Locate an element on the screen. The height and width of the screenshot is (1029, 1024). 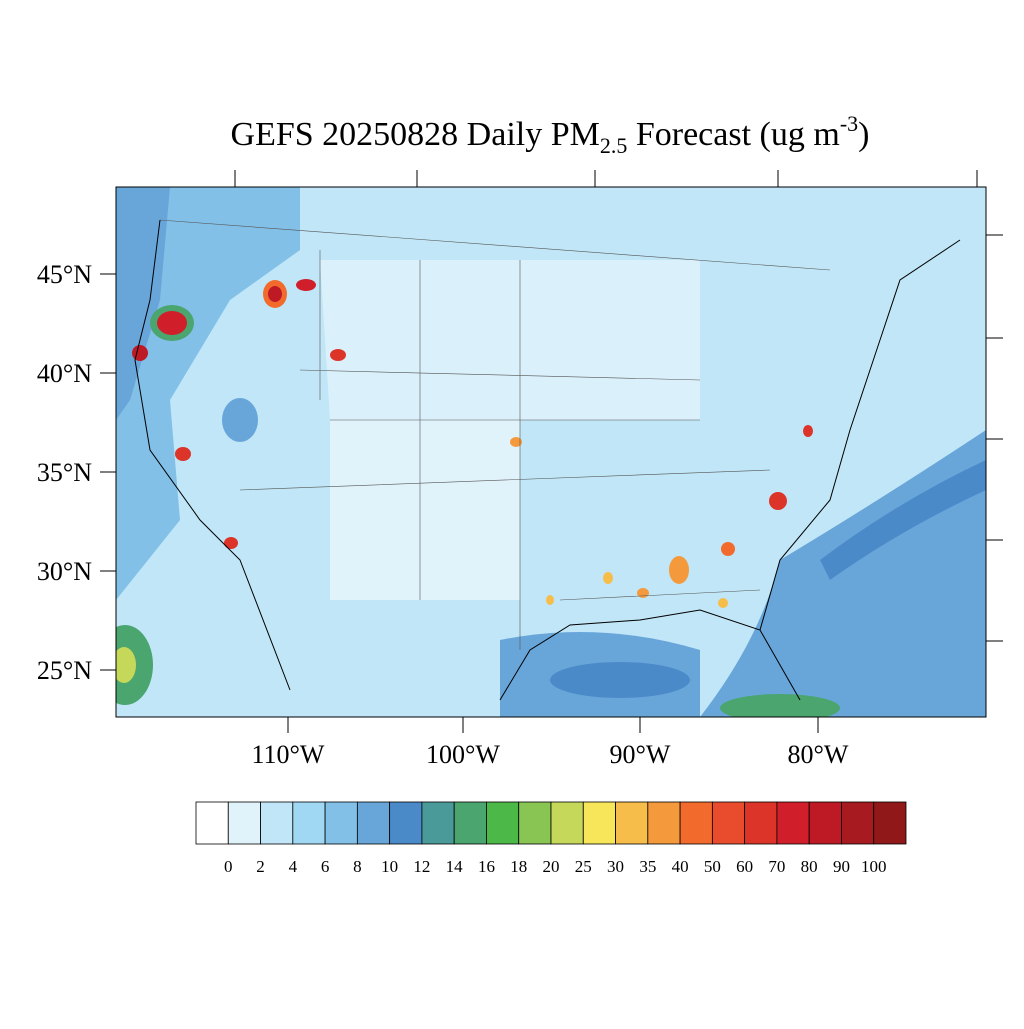
lon-label: 100°W is located at coordinates (463, 754).